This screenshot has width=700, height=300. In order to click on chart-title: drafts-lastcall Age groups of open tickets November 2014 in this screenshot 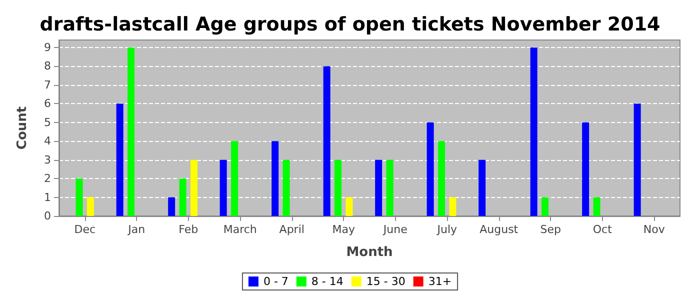, I will do `click(350, 25)`.